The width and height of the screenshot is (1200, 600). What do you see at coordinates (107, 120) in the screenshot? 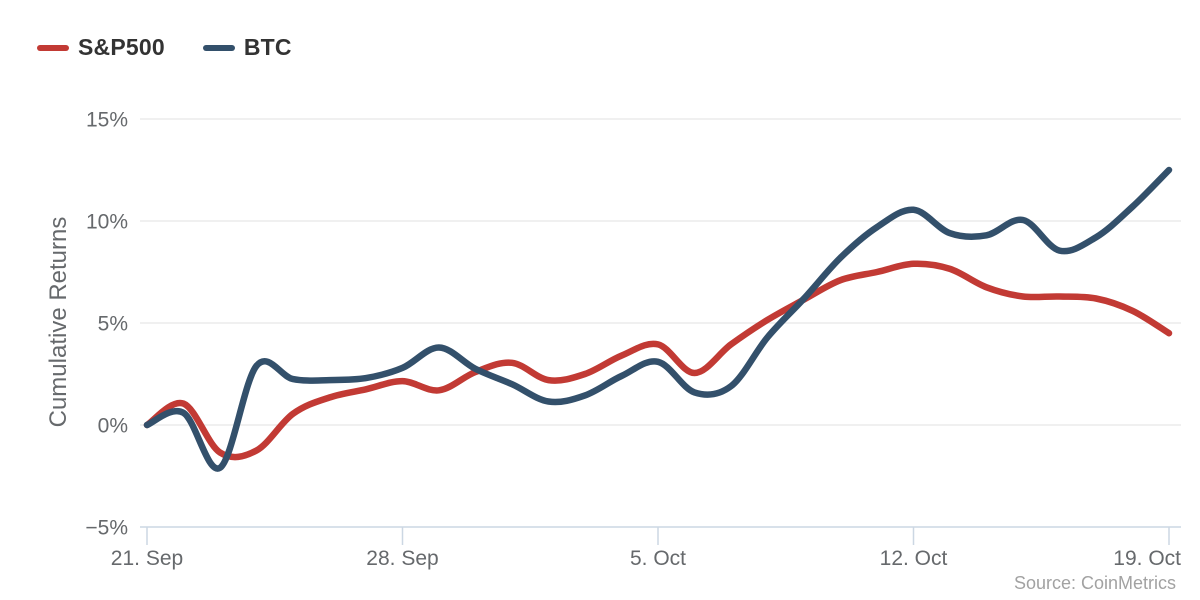
I see `y-tick-label: 15%` at bounding box center [107, 120].